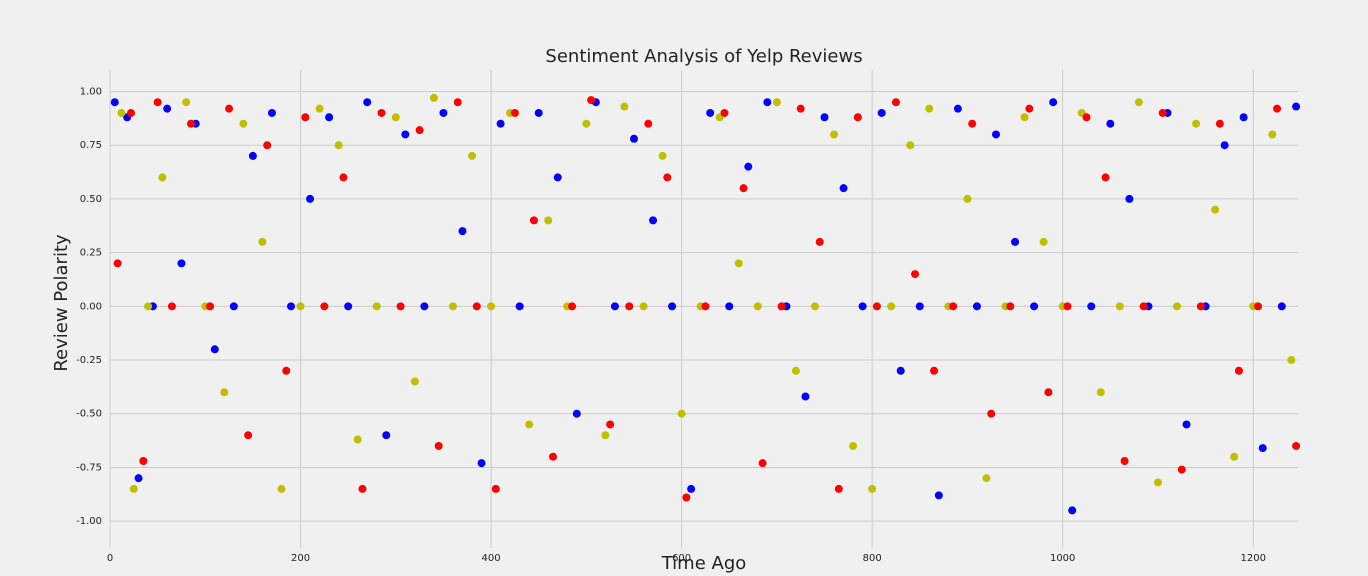  I want to click on y-tick-label: -1.00, so click(89, 521).